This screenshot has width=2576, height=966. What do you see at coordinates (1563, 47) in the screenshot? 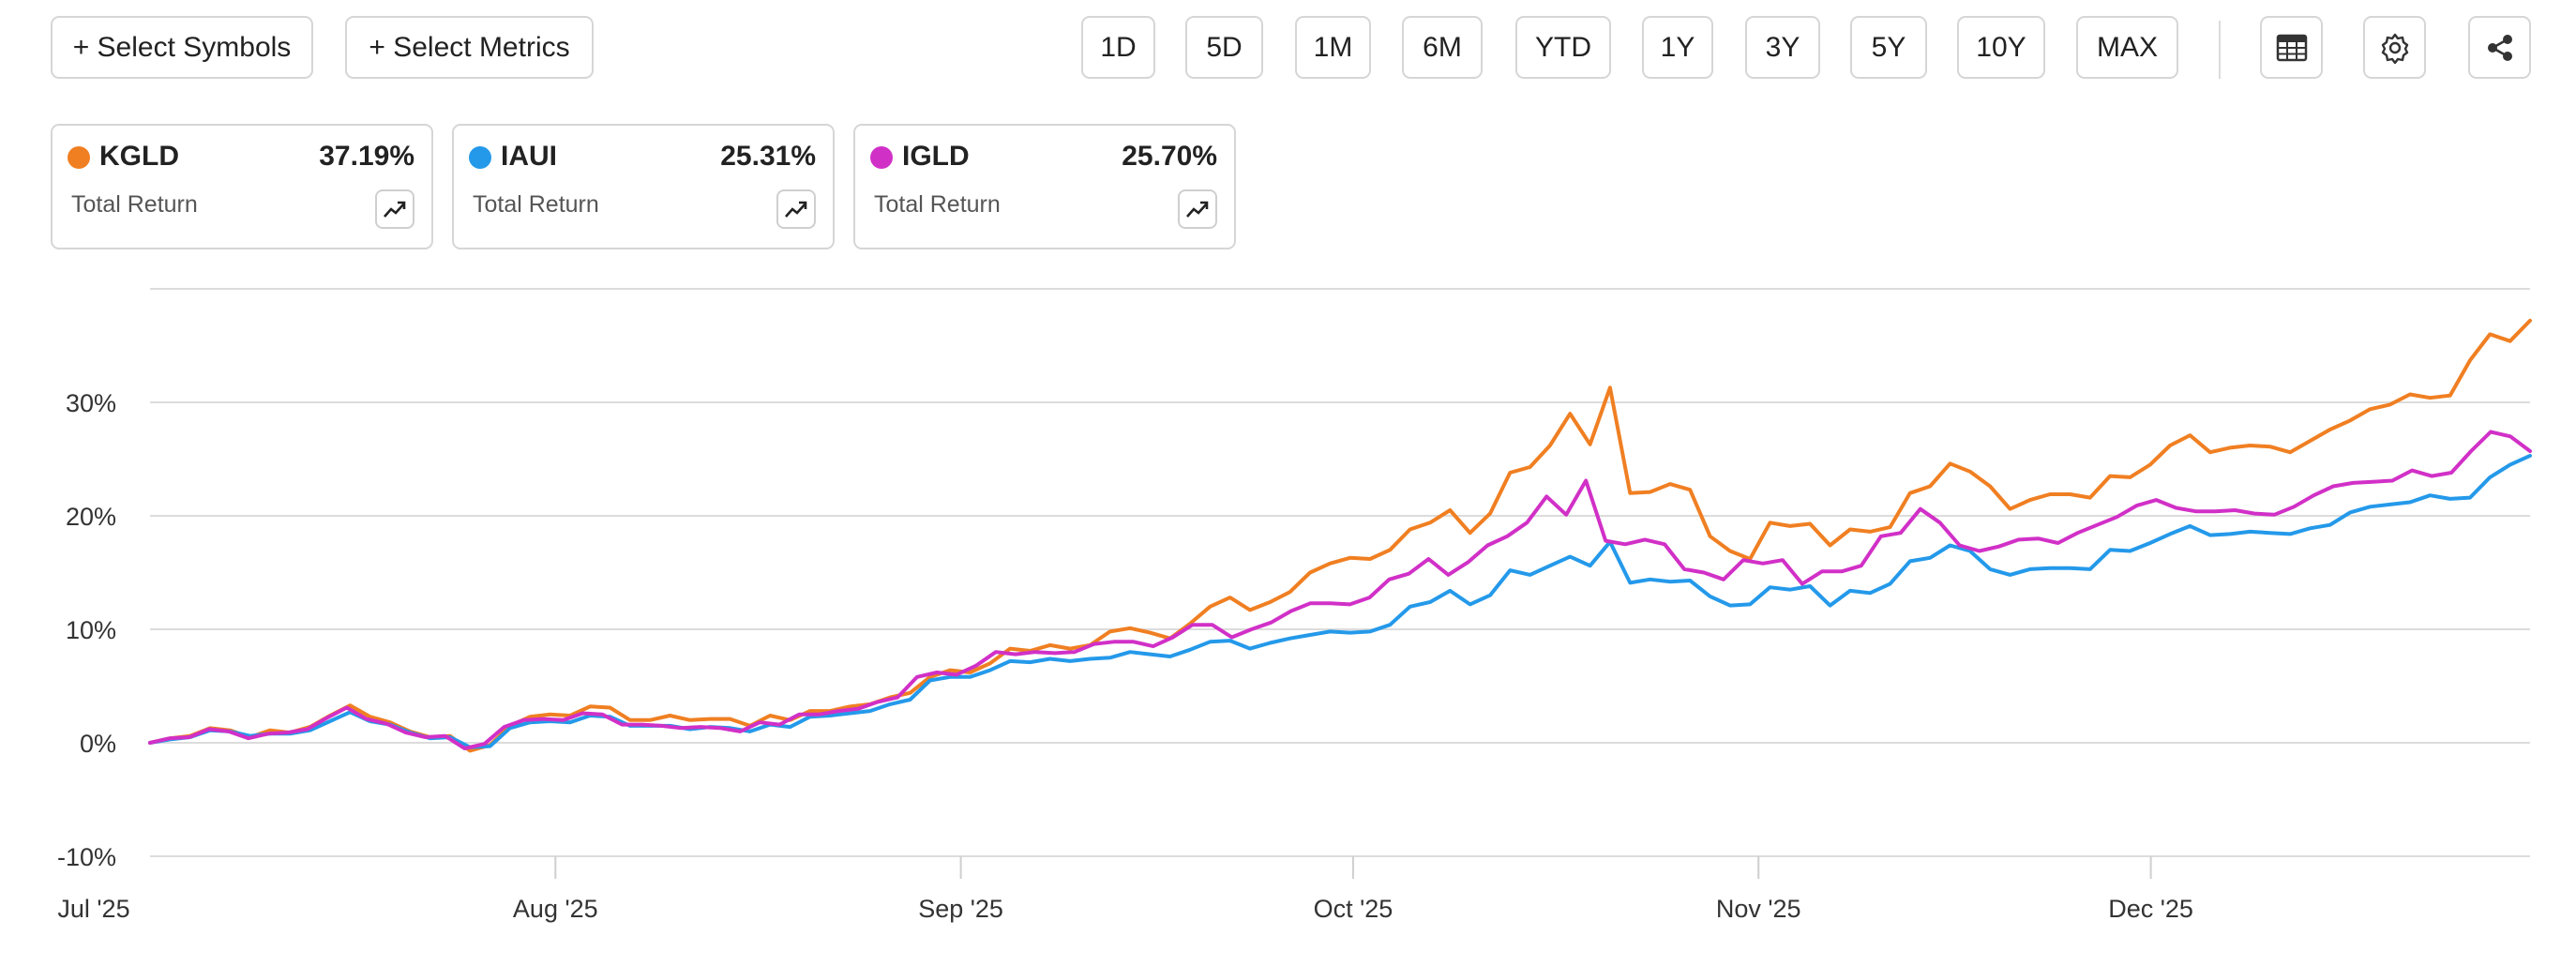
I see `range-button-ytd: YTD` at bounding box center [1563, 47].